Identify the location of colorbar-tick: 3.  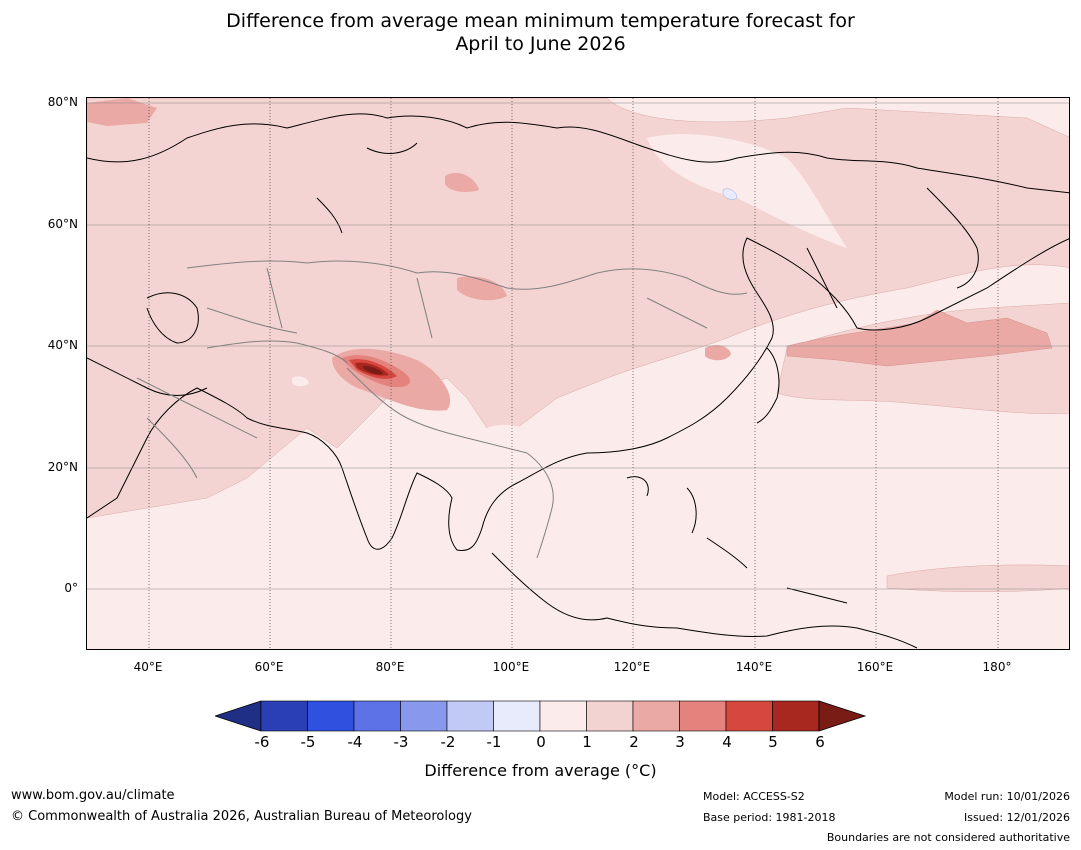
(680, 742).